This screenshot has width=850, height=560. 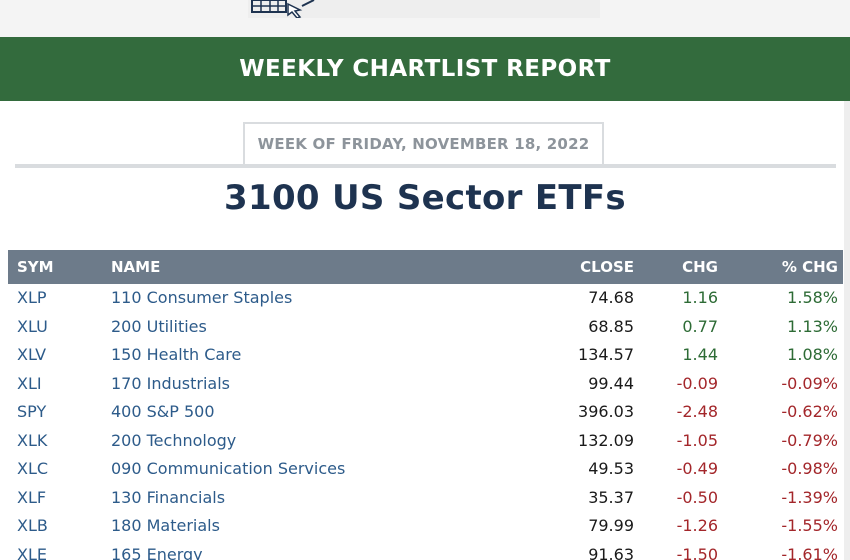 What do you see at coordinates (163, 411) in the screenshot?
I see `name-link: 400 S&P 500` at bounding box center [163, 411].